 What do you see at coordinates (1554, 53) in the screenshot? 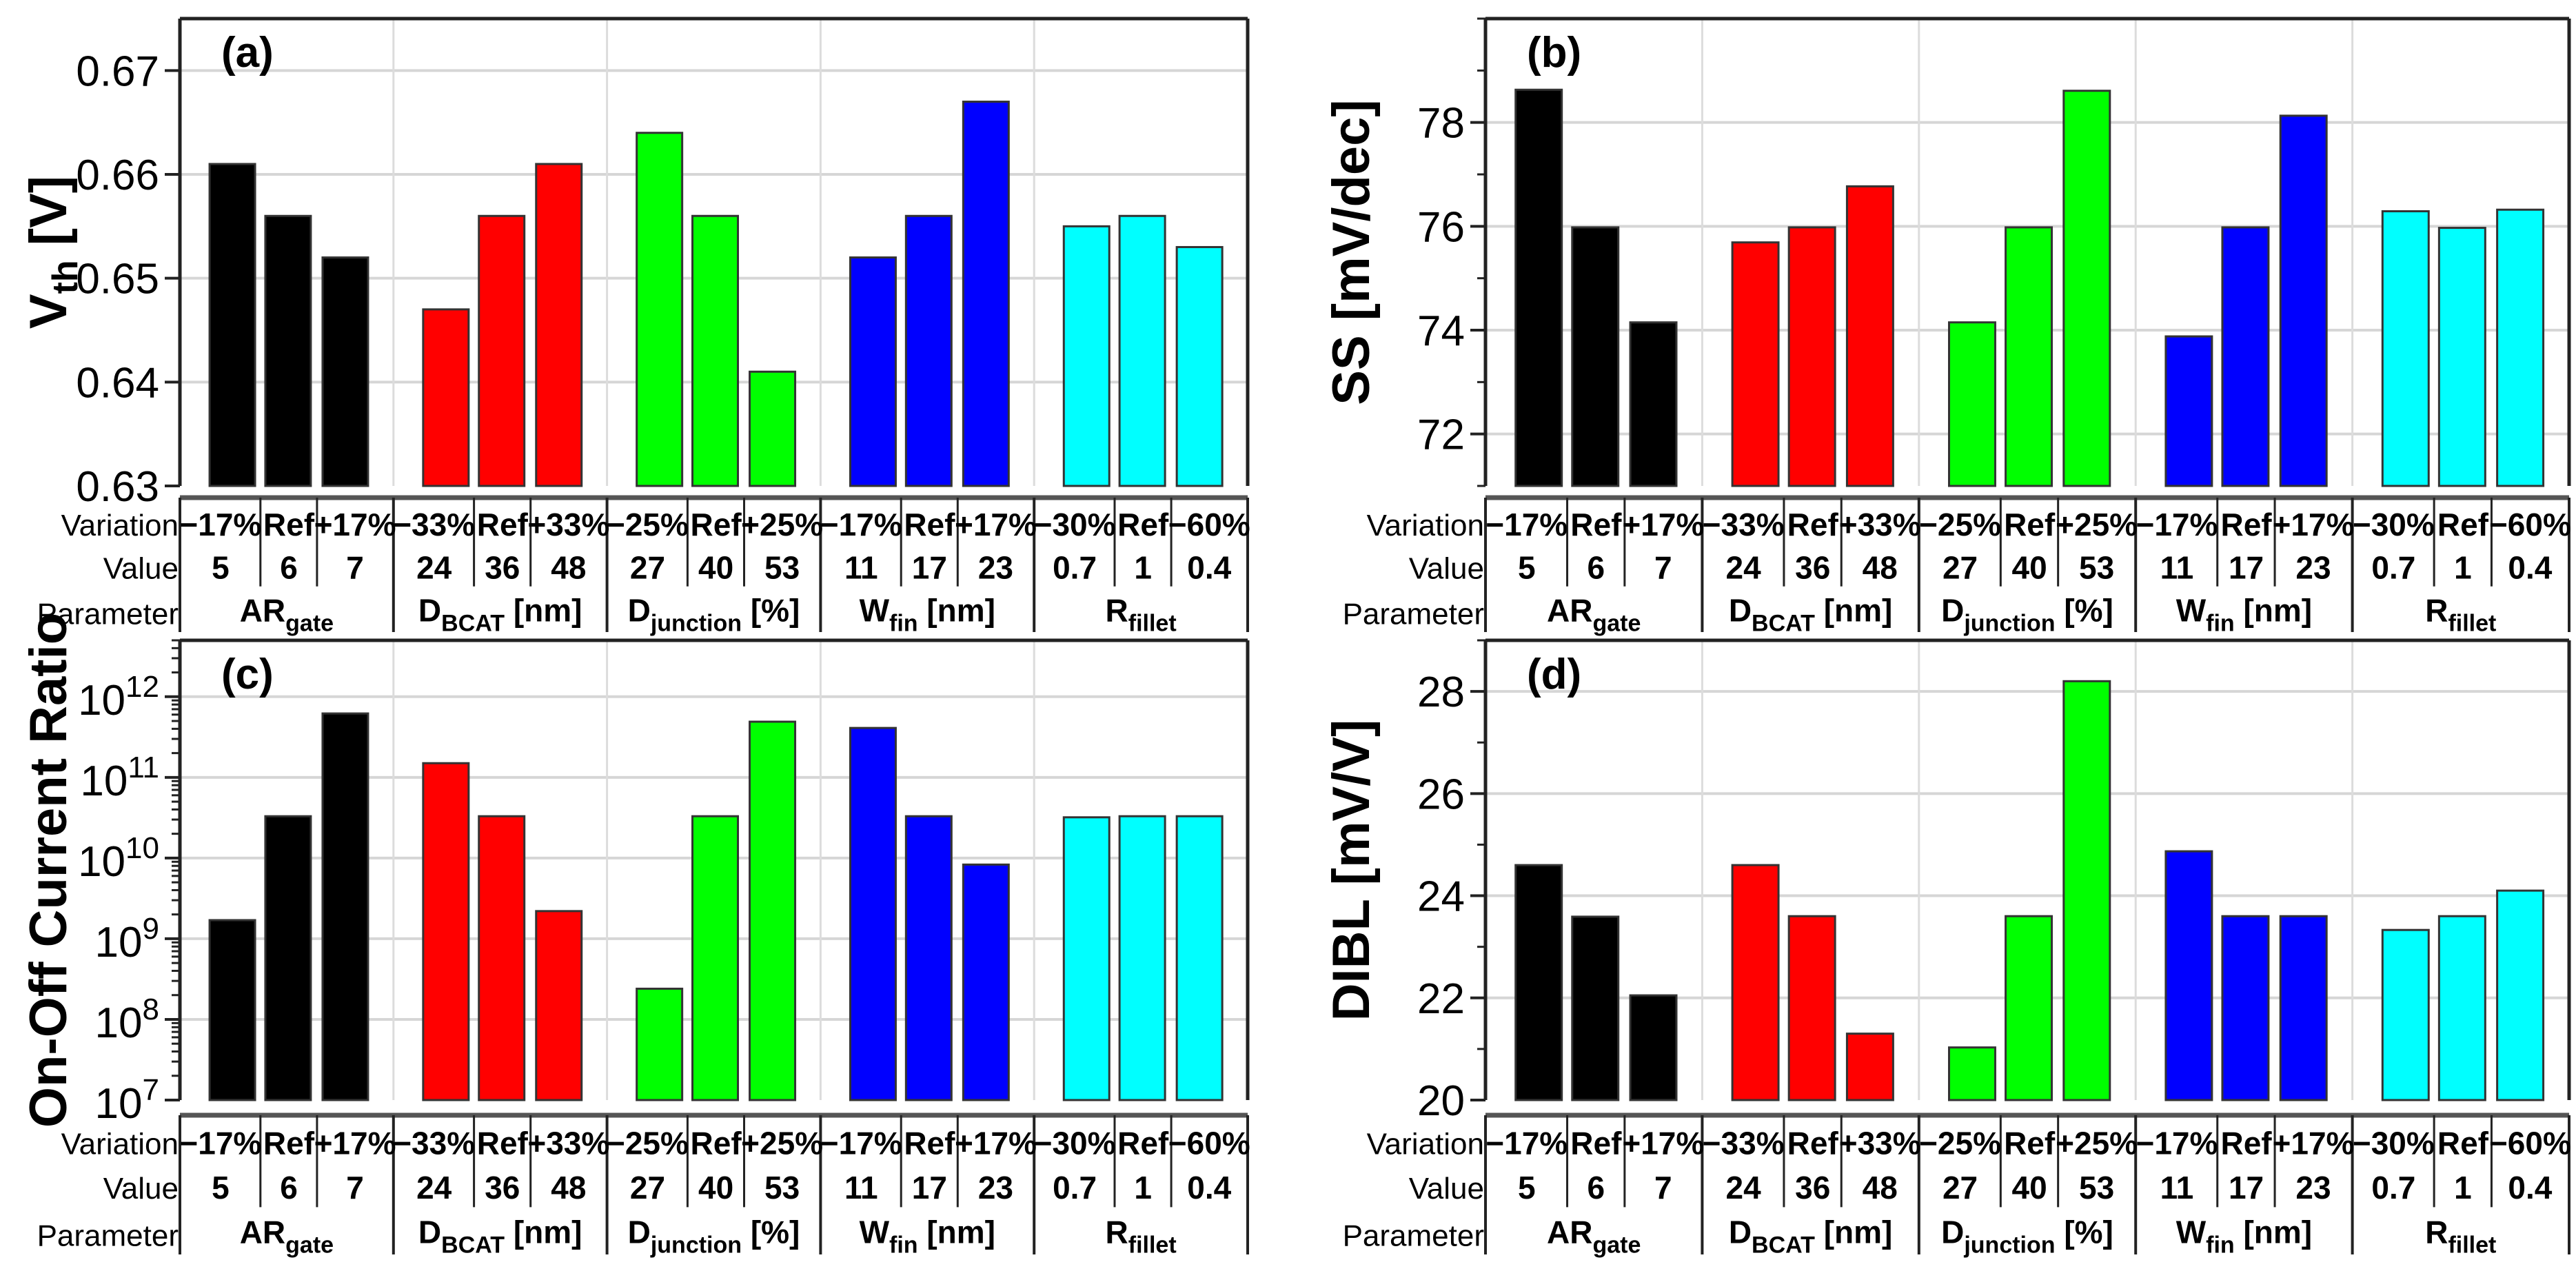
I see `panel-label: (b)` at bounding box center [1554, 53].